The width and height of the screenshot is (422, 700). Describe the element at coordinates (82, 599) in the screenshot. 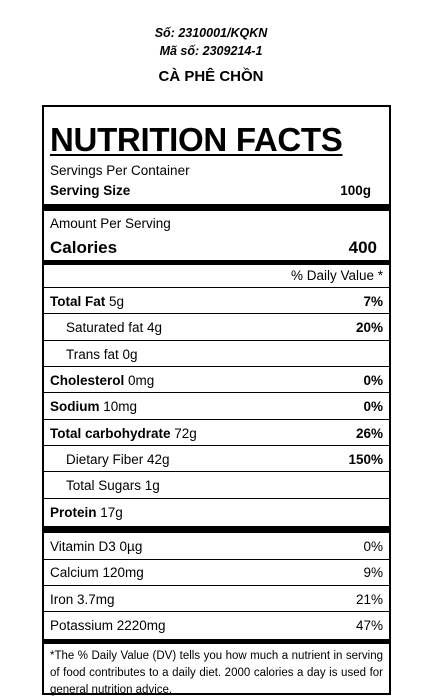

I see `vitamin-name: Iron 3.7mg` at that location.